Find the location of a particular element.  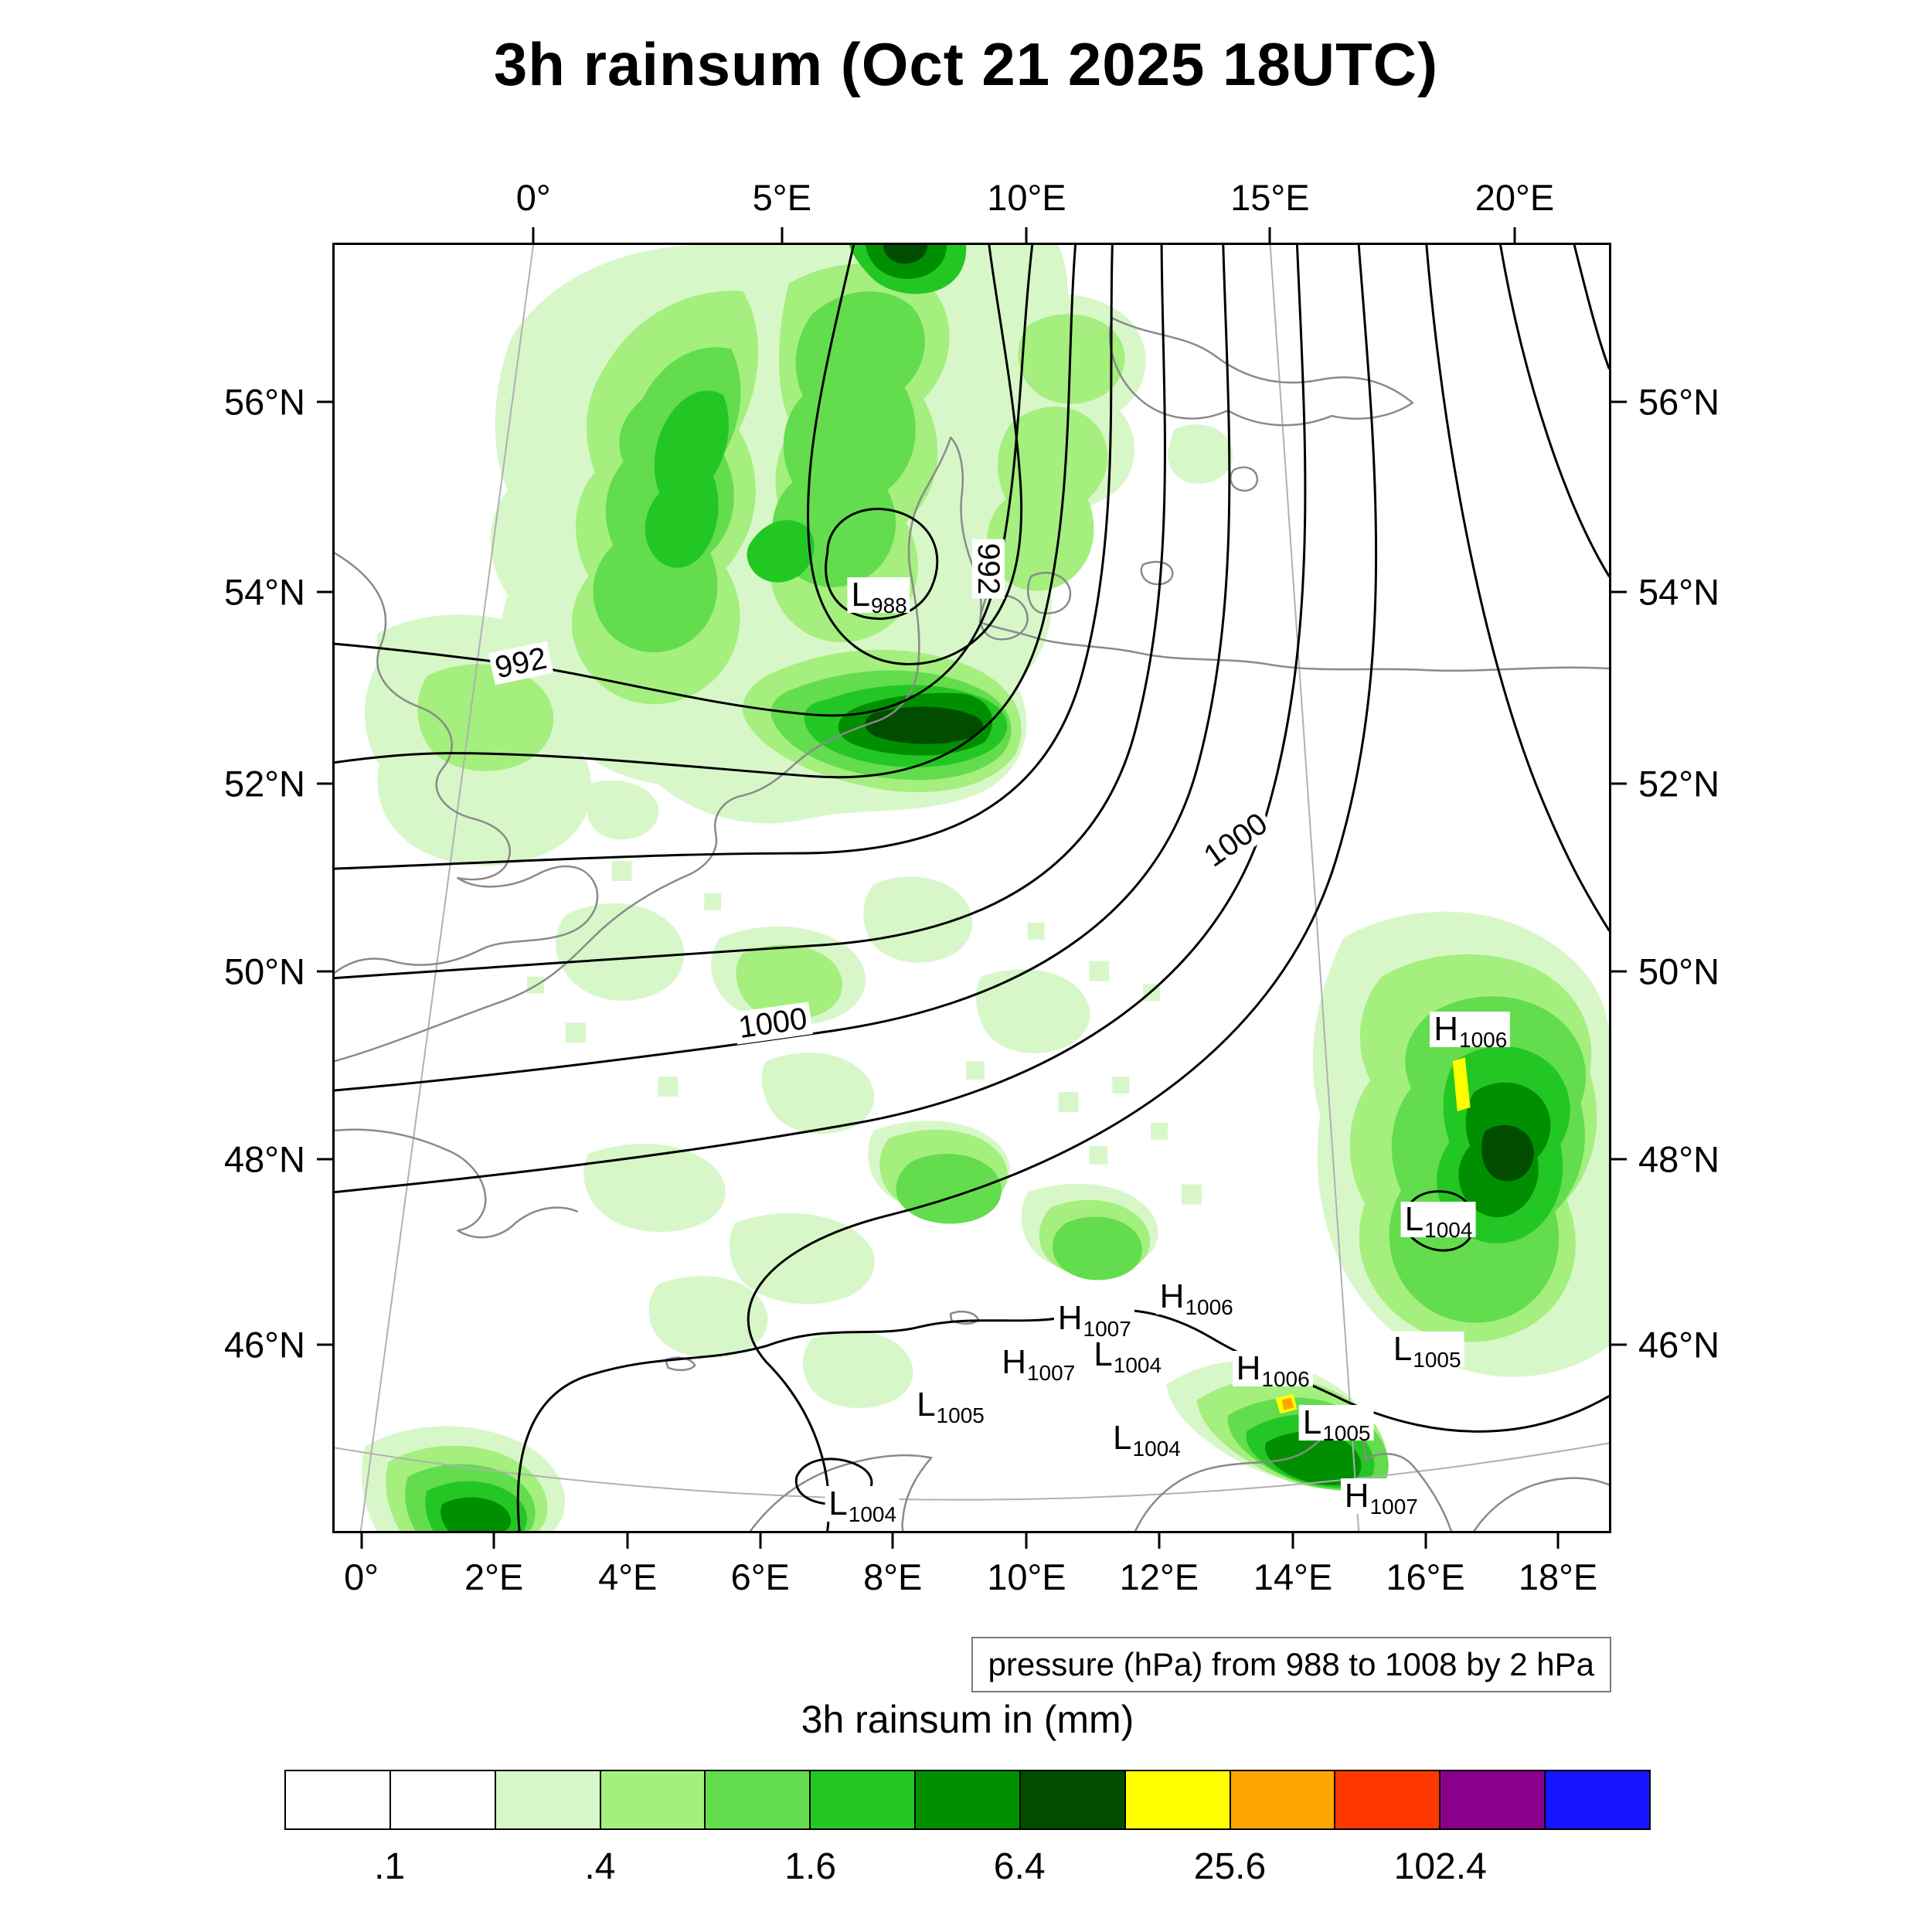

colorbar-tick-label: 6.4 is located at coordinates (1020, 1867).